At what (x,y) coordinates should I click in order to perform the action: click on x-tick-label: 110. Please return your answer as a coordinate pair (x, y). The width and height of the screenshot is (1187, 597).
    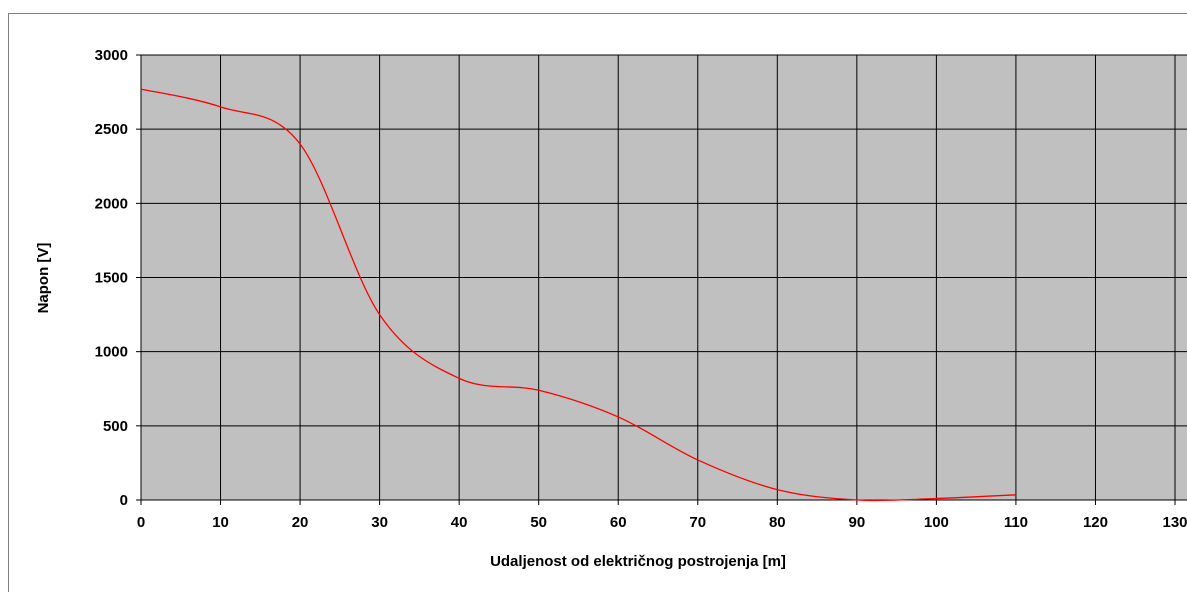
    Looking at the image, I should click on (1016, 522).